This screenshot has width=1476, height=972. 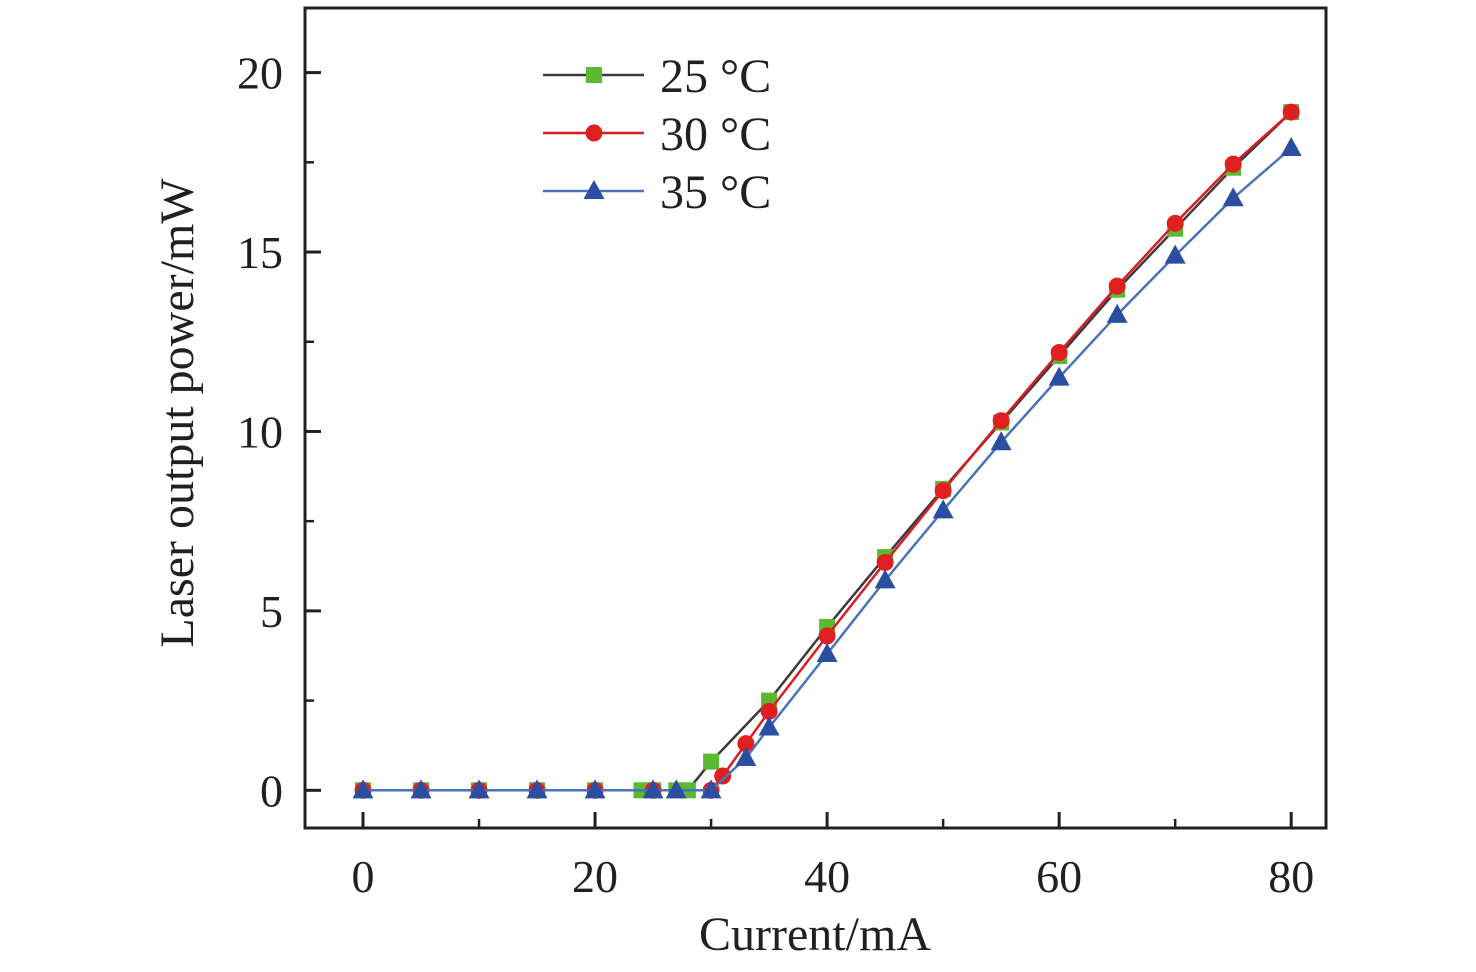 I want to click on legend-entry: 25 °C, so click(x=657, y=76).